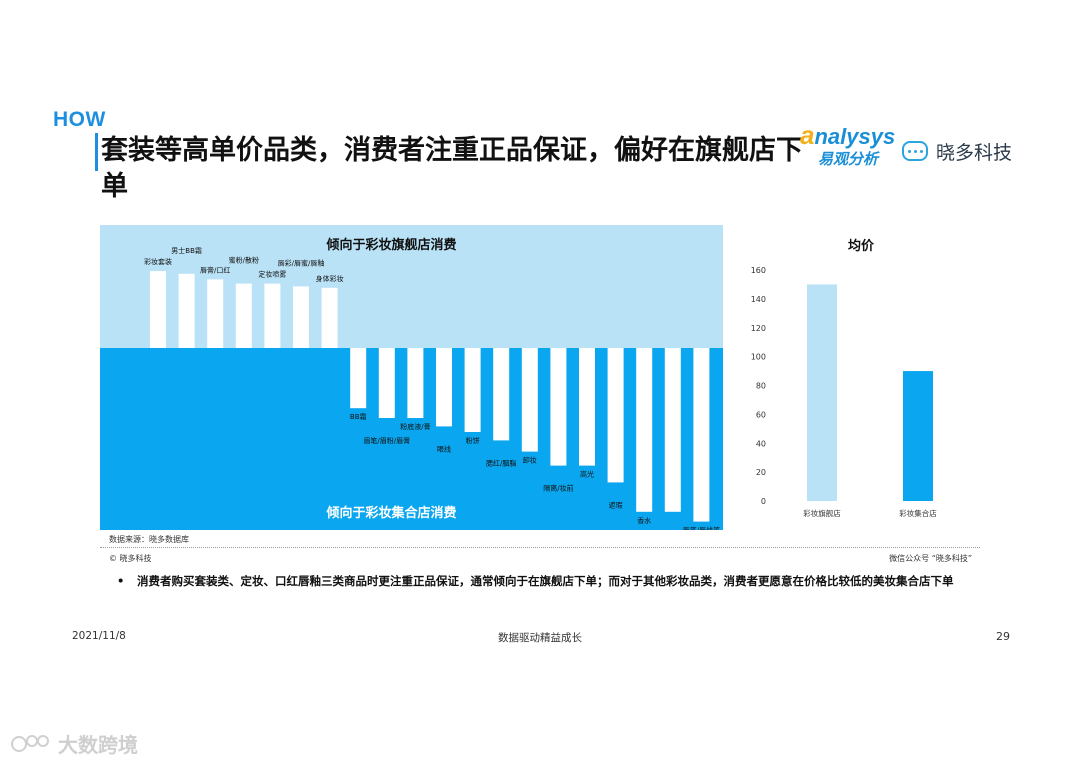  I want to click on chart-title: 均价, so click(861, 246).